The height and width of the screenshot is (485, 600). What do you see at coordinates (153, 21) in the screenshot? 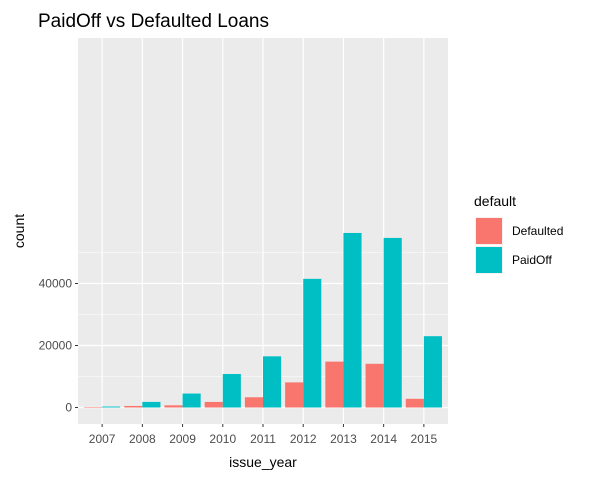
I see `chart-title: PaidOff vs Defaulted Loans` at bounding box center [153, 21].